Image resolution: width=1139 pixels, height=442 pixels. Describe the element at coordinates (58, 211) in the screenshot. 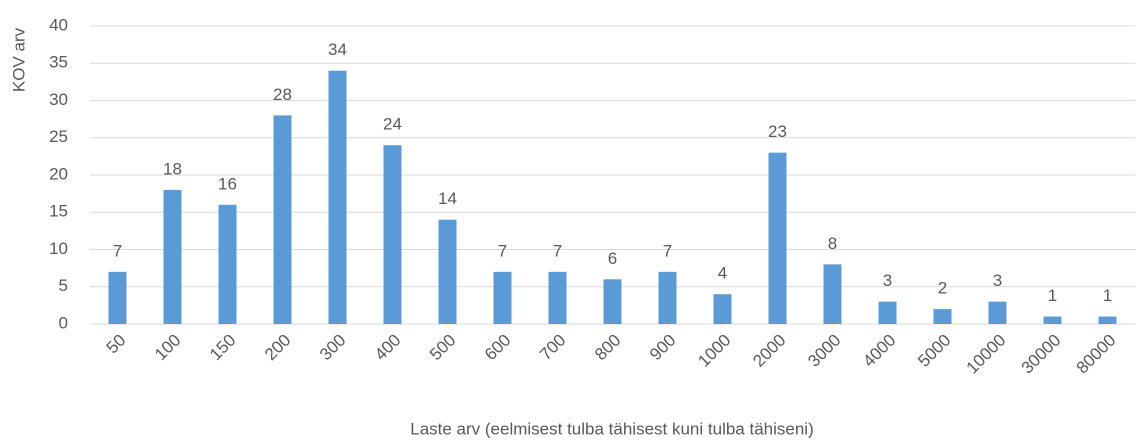

I see `y-tick-label: 15` at that location.